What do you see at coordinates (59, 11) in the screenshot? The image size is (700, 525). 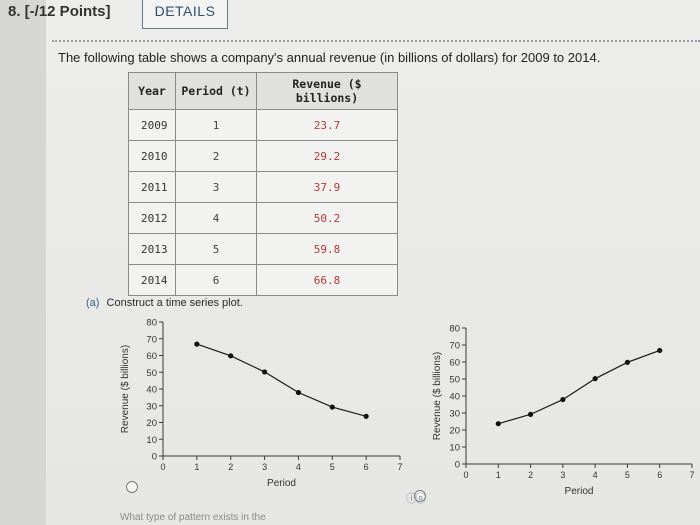 I see `question-number: 8. [-/12 Points]` at bounding box center [59, 11].